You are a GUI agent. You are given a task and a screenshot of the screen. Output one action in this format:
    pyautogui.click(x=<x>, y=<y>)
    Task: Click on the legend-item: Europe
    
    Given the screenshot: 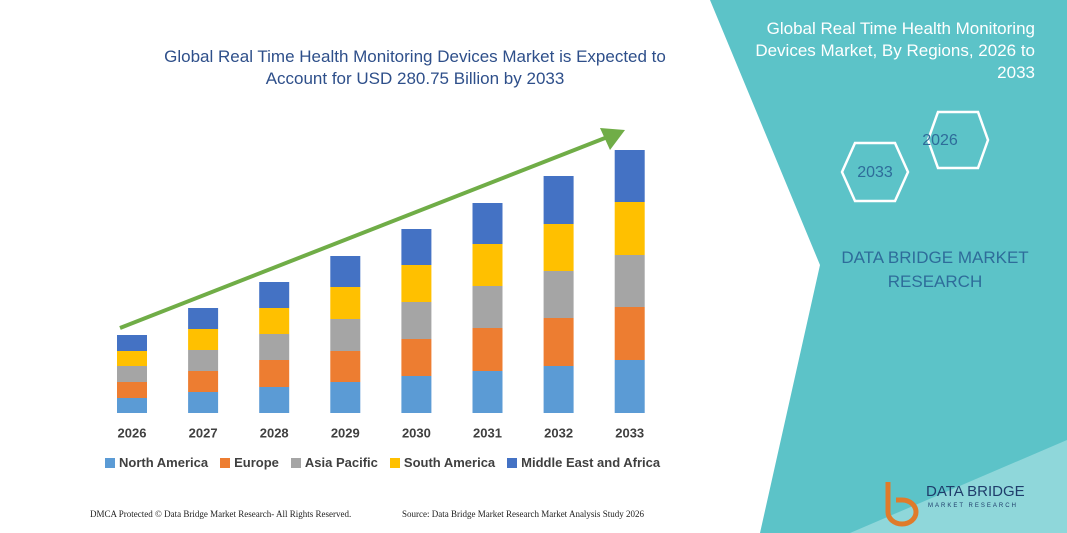 What is the action you would take?
    pyautogui.click(x=249, y=462)
    